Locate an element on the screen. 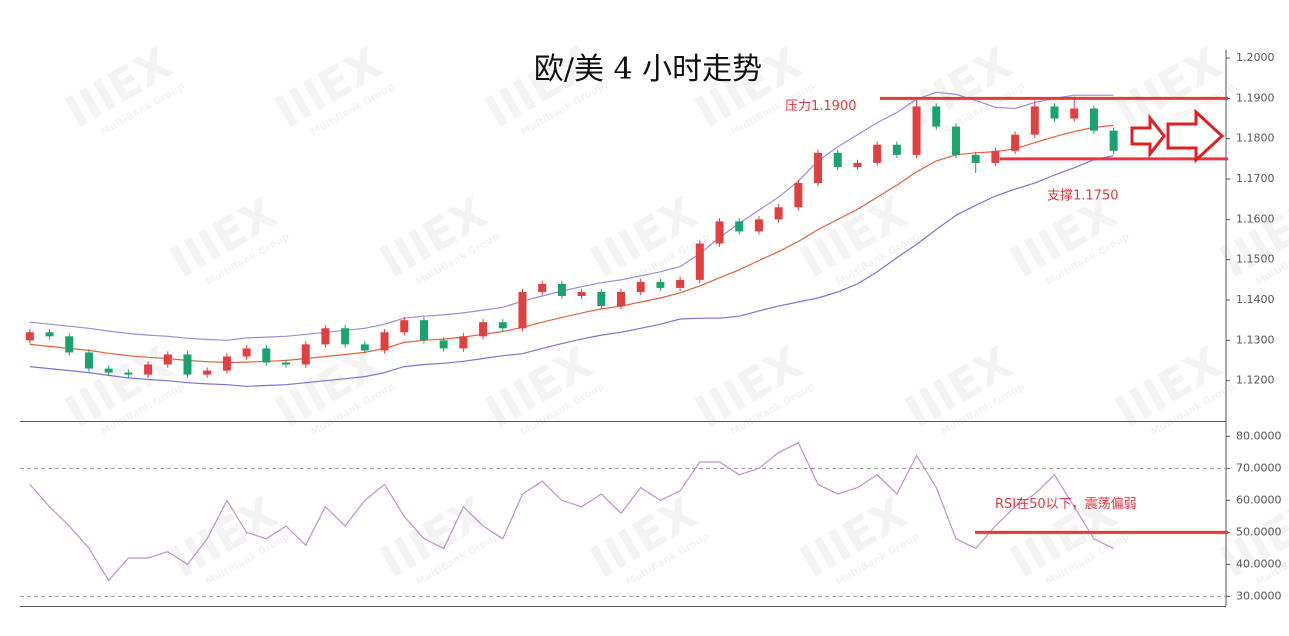  y-tick-label: 1.1900 is located at coordinates (1255, 97).